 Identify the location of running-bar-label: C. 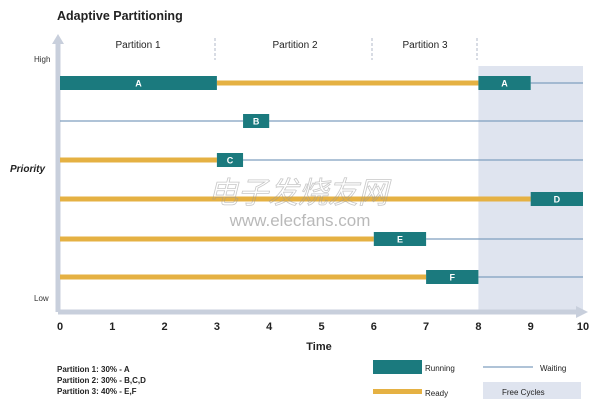
(230, 161).